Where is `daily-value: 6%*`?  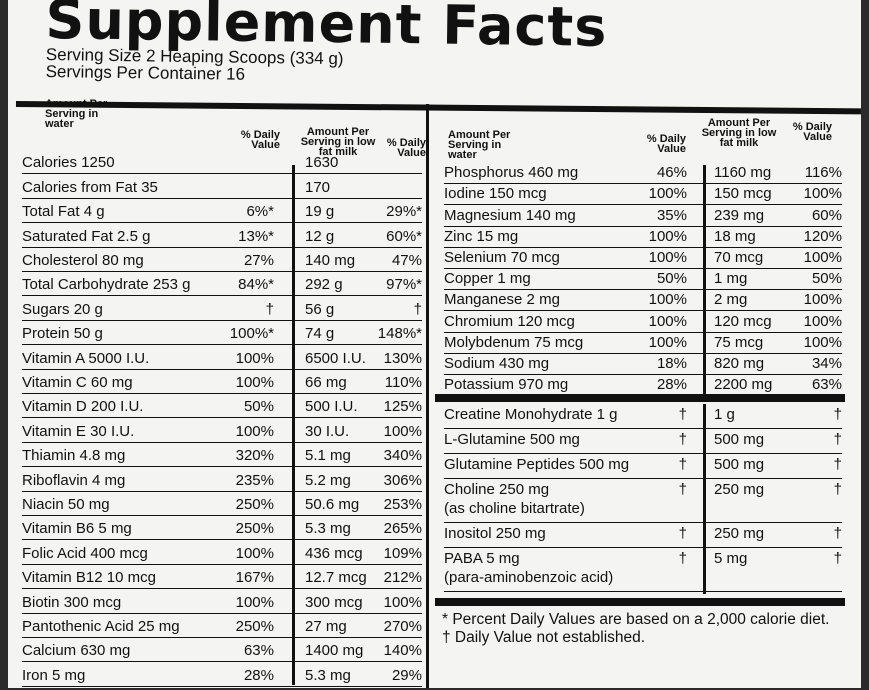 daily-value: 6%* is located at coordinates (260, 212).